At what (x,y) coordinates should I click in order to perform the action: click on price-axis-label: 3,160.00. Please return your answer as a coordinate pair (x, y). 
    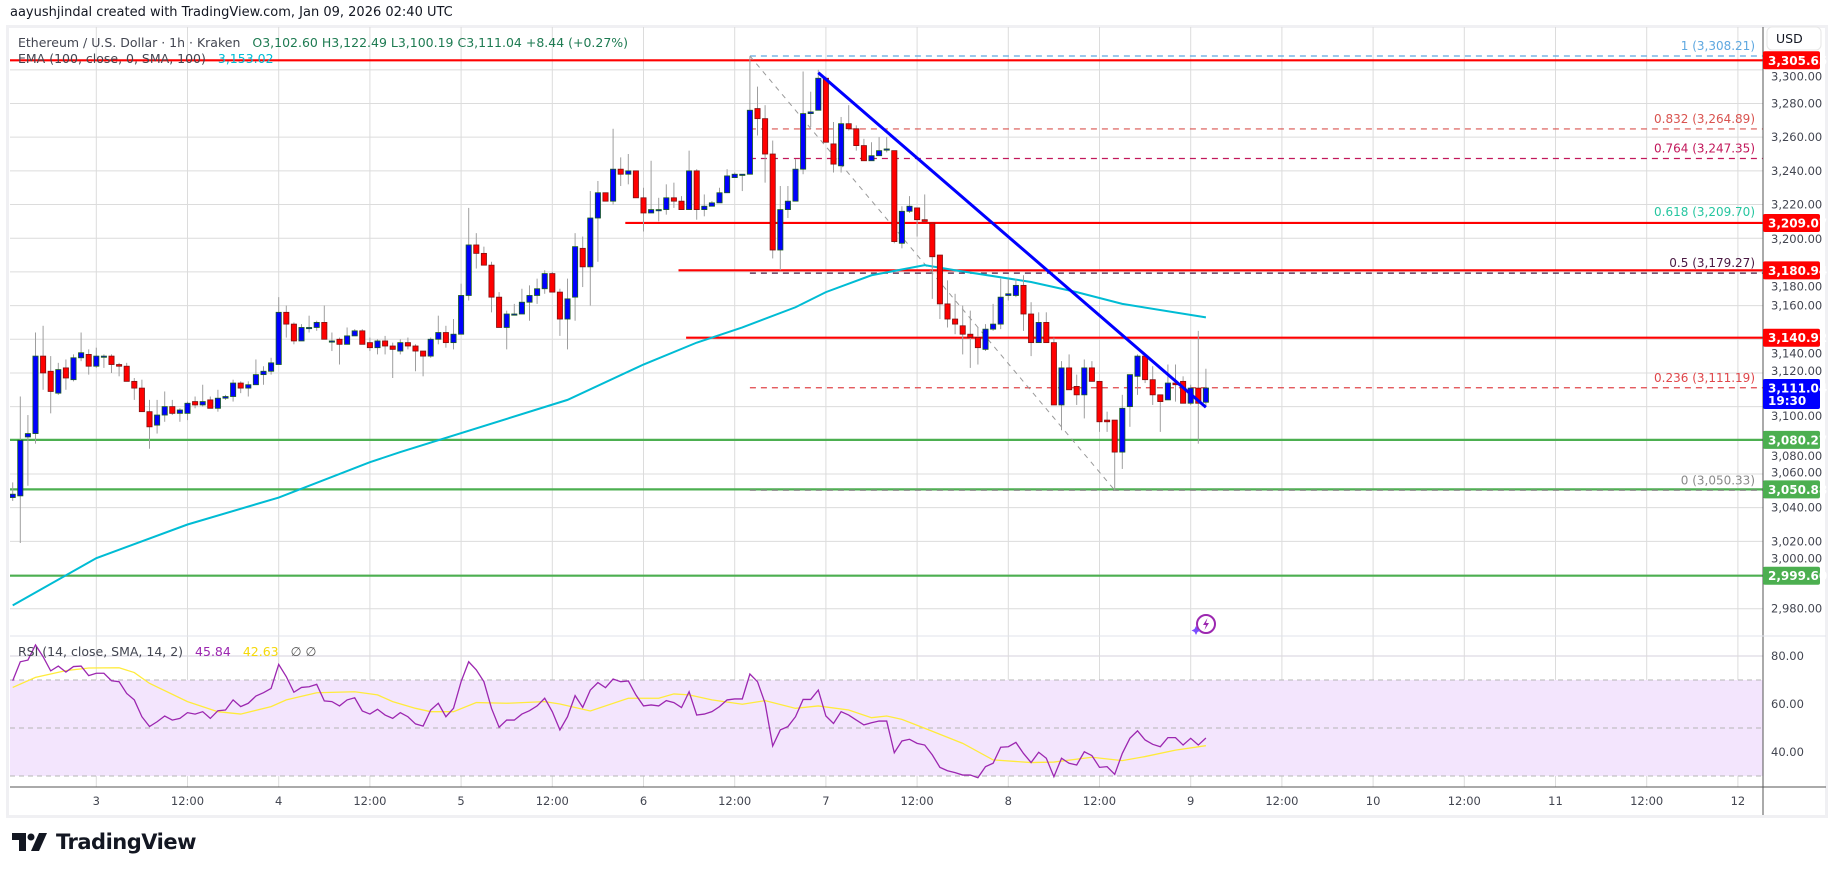
    Looking at the image, I should click on (1796, 306).